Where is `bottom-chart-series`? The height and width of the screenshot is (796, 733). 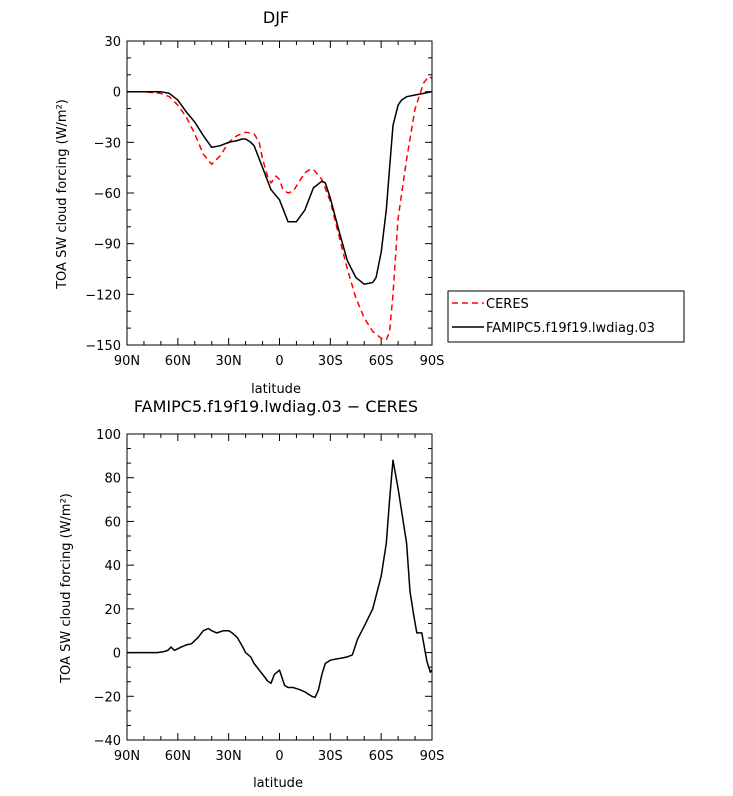 bottom-chart-series is located at coordinates (280, 579).